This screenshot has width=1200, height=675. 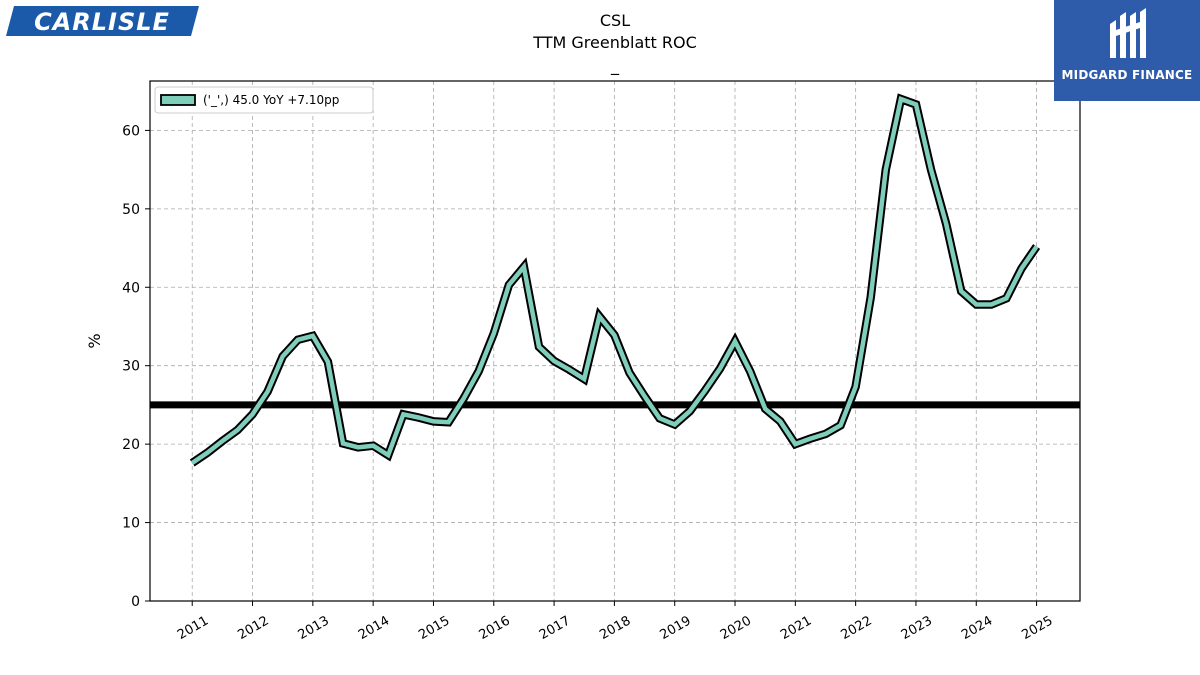 What do you see at coordinates (555, 628) in the screenshot?
I see `x-tick-label: 2017` at bounding box center [555, 628].